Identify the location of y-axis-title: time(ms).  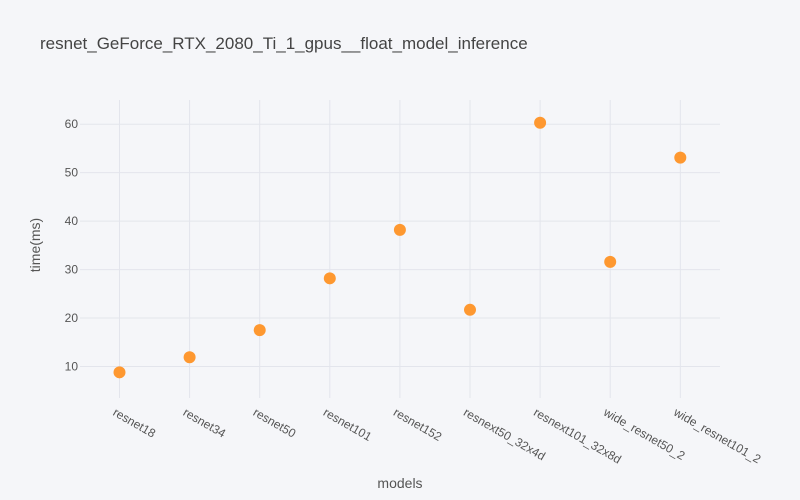
(35, 245).